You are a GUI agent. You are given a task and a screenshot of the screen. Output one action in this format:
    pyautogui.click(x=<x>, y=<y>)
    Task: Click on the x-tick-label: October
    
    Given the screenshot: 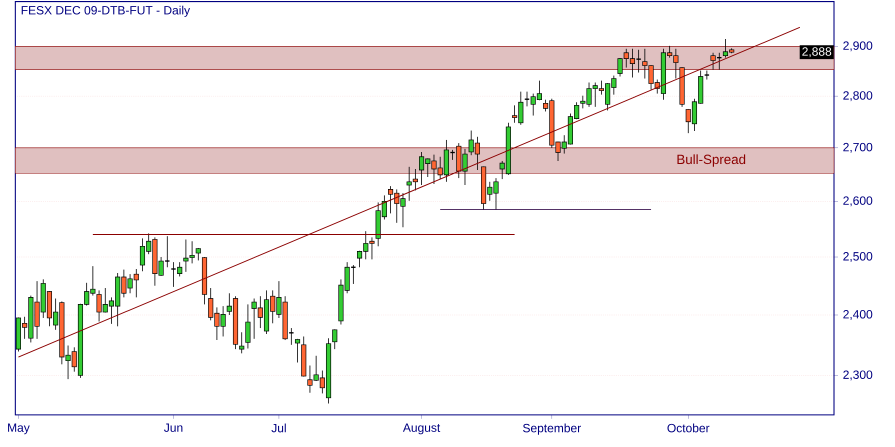 What is the action you would take?
    pyautogui.click(x=688, y=428)
    